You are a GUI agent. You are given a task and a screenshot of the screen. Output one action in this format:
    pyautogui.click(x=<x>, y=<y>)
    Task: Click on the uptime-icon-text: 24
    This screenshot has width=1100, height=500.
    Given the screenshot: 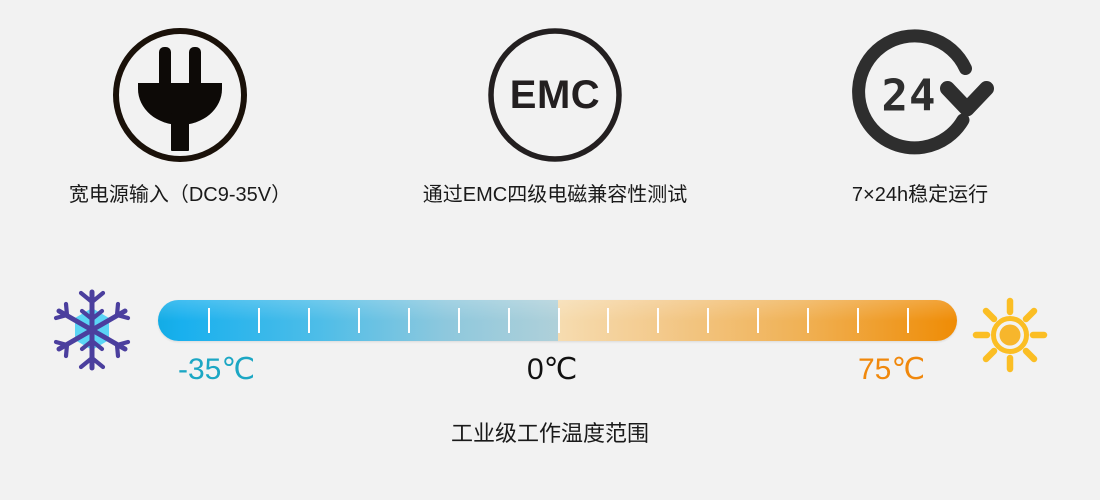 What is the action you would take?
    pyautogui.click(x=909, y=96)
    